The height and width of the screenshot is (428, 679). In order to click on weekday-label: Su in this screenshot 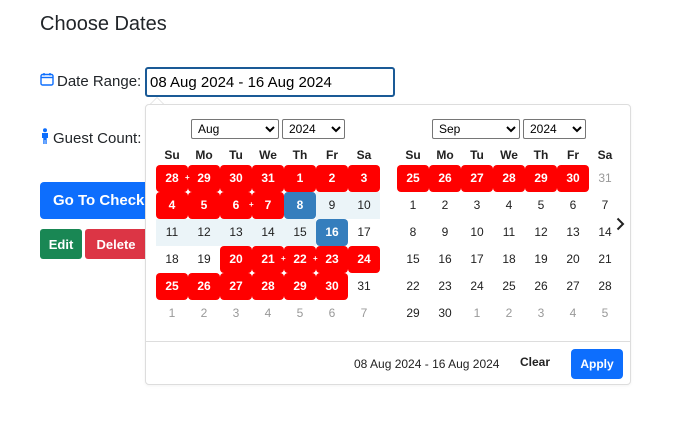, I will do `click(413, 155)`.